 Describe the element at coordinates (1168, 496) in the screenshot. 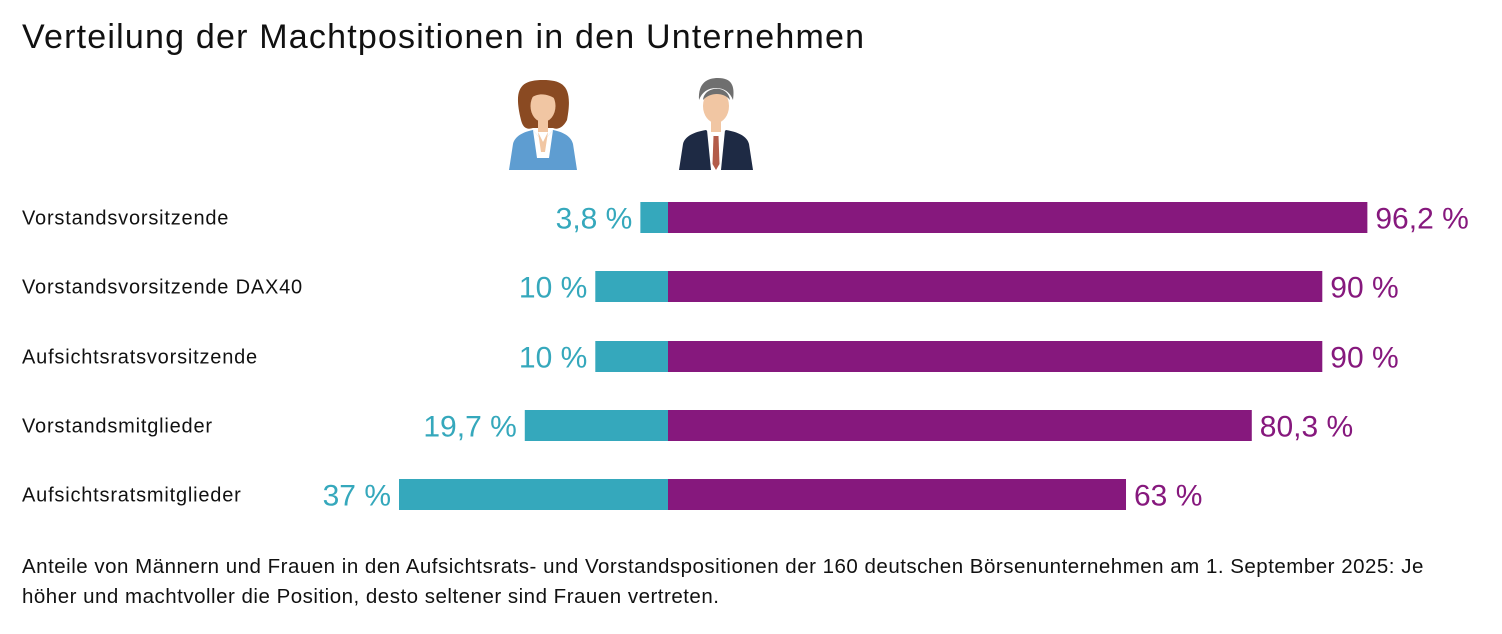

I see `value-label-men: 63 %` at that location.